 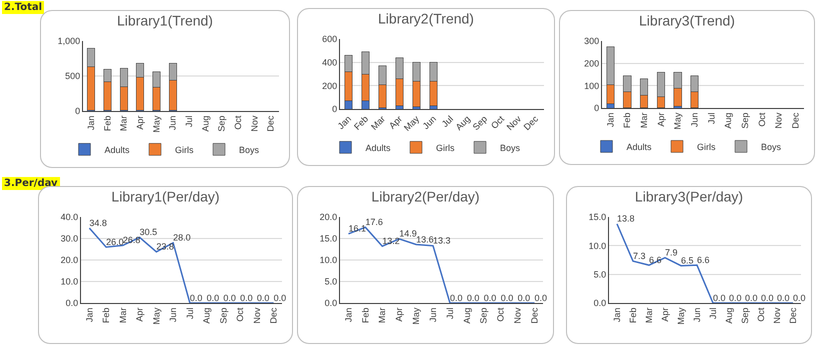 What do you see at coordinates (408, 233) in the screenshot?
I see `data-label: 14.9` at bounding box center [408, 233].